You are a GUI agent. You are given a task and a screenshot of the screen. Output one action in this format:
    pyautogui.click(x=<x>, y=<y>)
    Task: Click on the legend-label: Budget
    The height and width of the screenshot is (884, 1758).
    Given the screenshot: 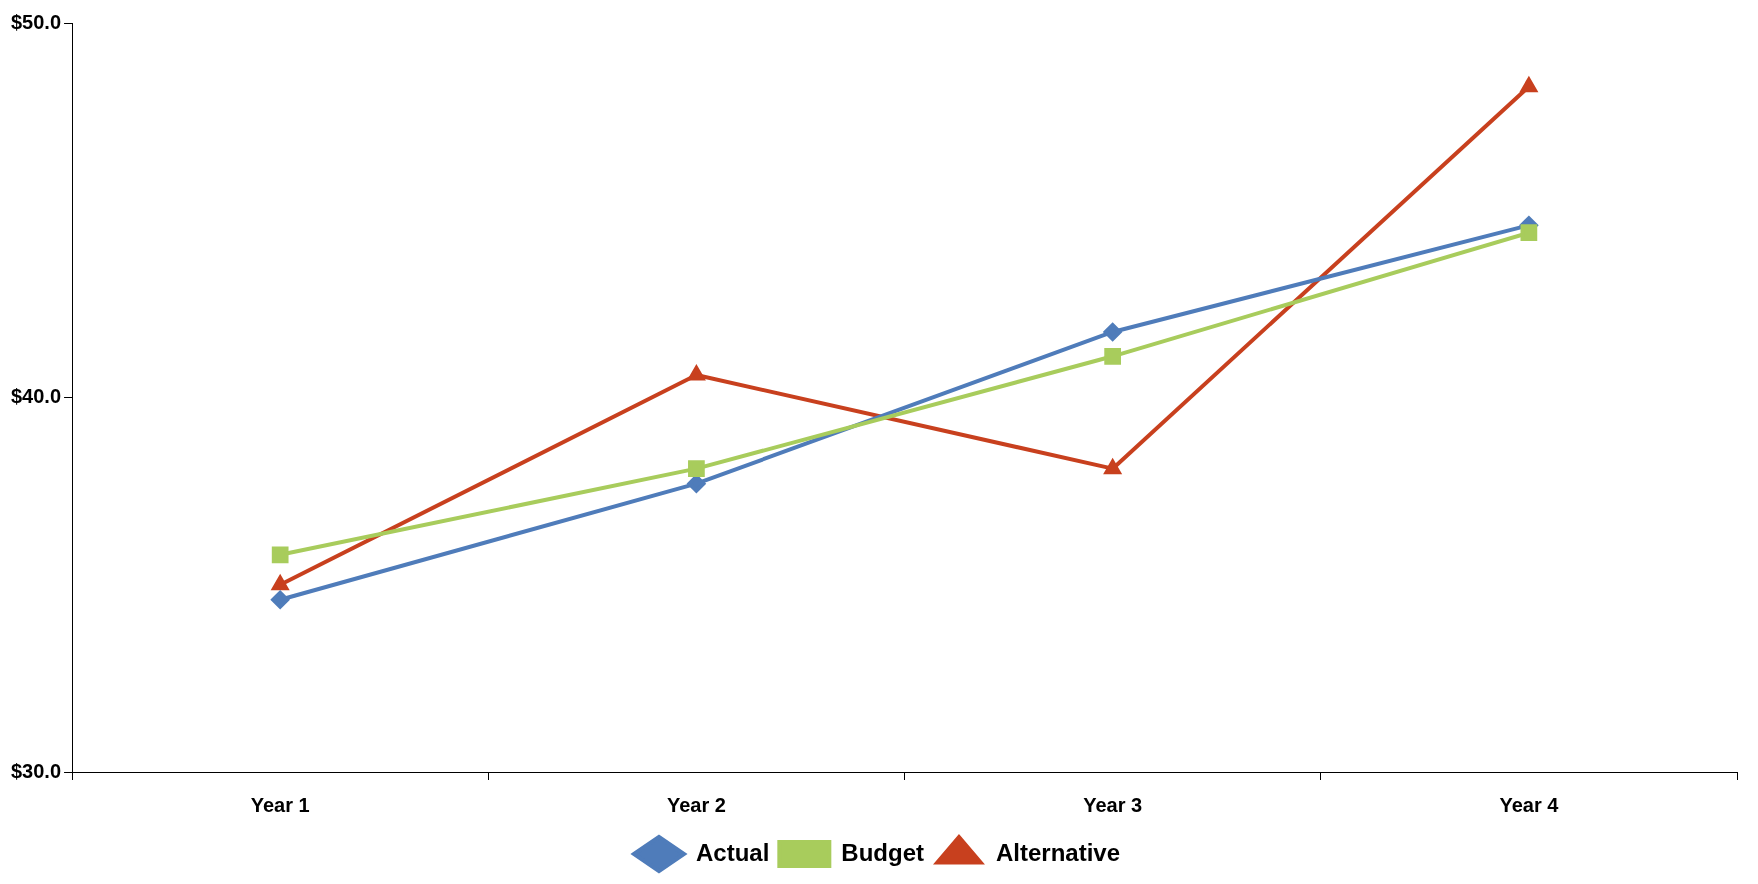 What is the action you would take?
    pyautogui.click(x=882, y=852)
    